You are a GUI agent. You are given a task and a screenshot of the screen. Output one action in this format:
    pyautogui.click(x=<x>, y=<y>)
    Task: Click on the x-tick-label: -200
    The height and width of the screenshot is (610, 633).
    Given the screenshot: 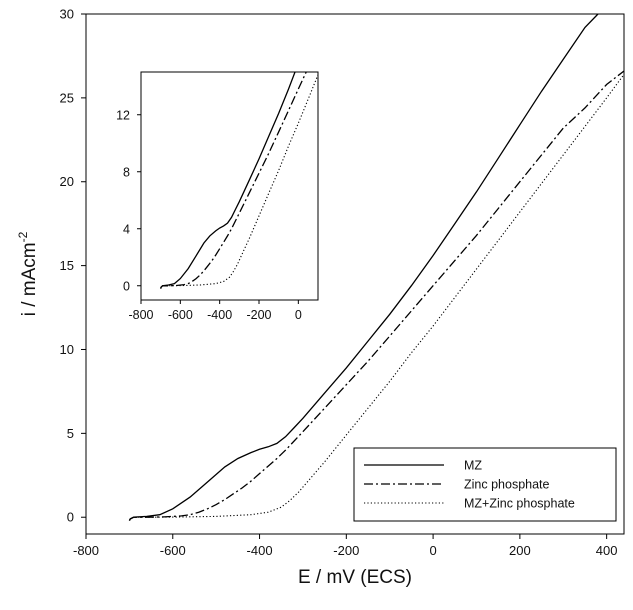 What is the action you would take?
    pyautogui.click(x=346, y=550)
    